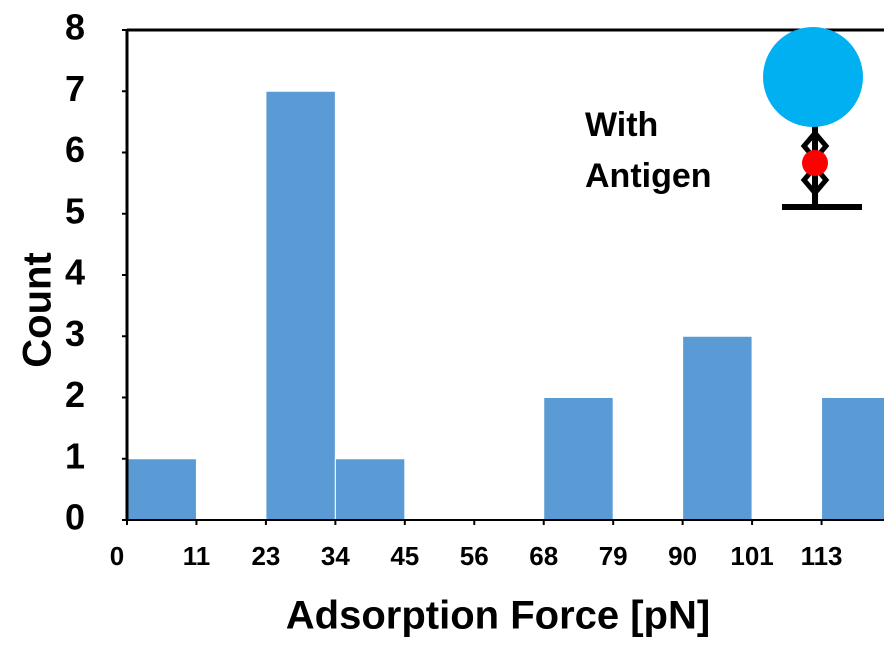 This screenshot has width=884, height=646. What do you see at coordinates (197, 556) in the screenshot?
I see `x-tick-label: 11` at bounding box center [197, 556].